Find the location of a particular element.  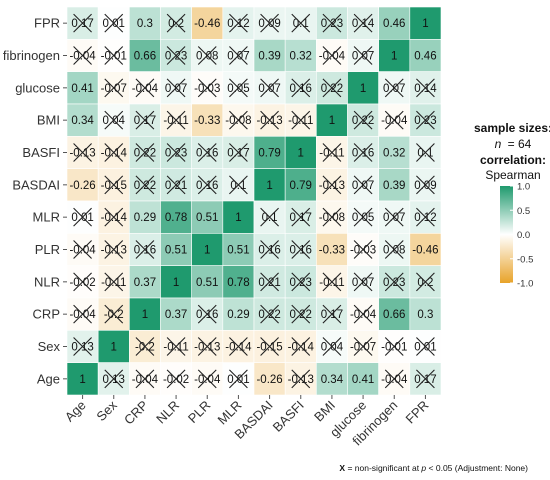

cell-value-BMI-MLR: -0.08 is located at coordinates (238, 121).